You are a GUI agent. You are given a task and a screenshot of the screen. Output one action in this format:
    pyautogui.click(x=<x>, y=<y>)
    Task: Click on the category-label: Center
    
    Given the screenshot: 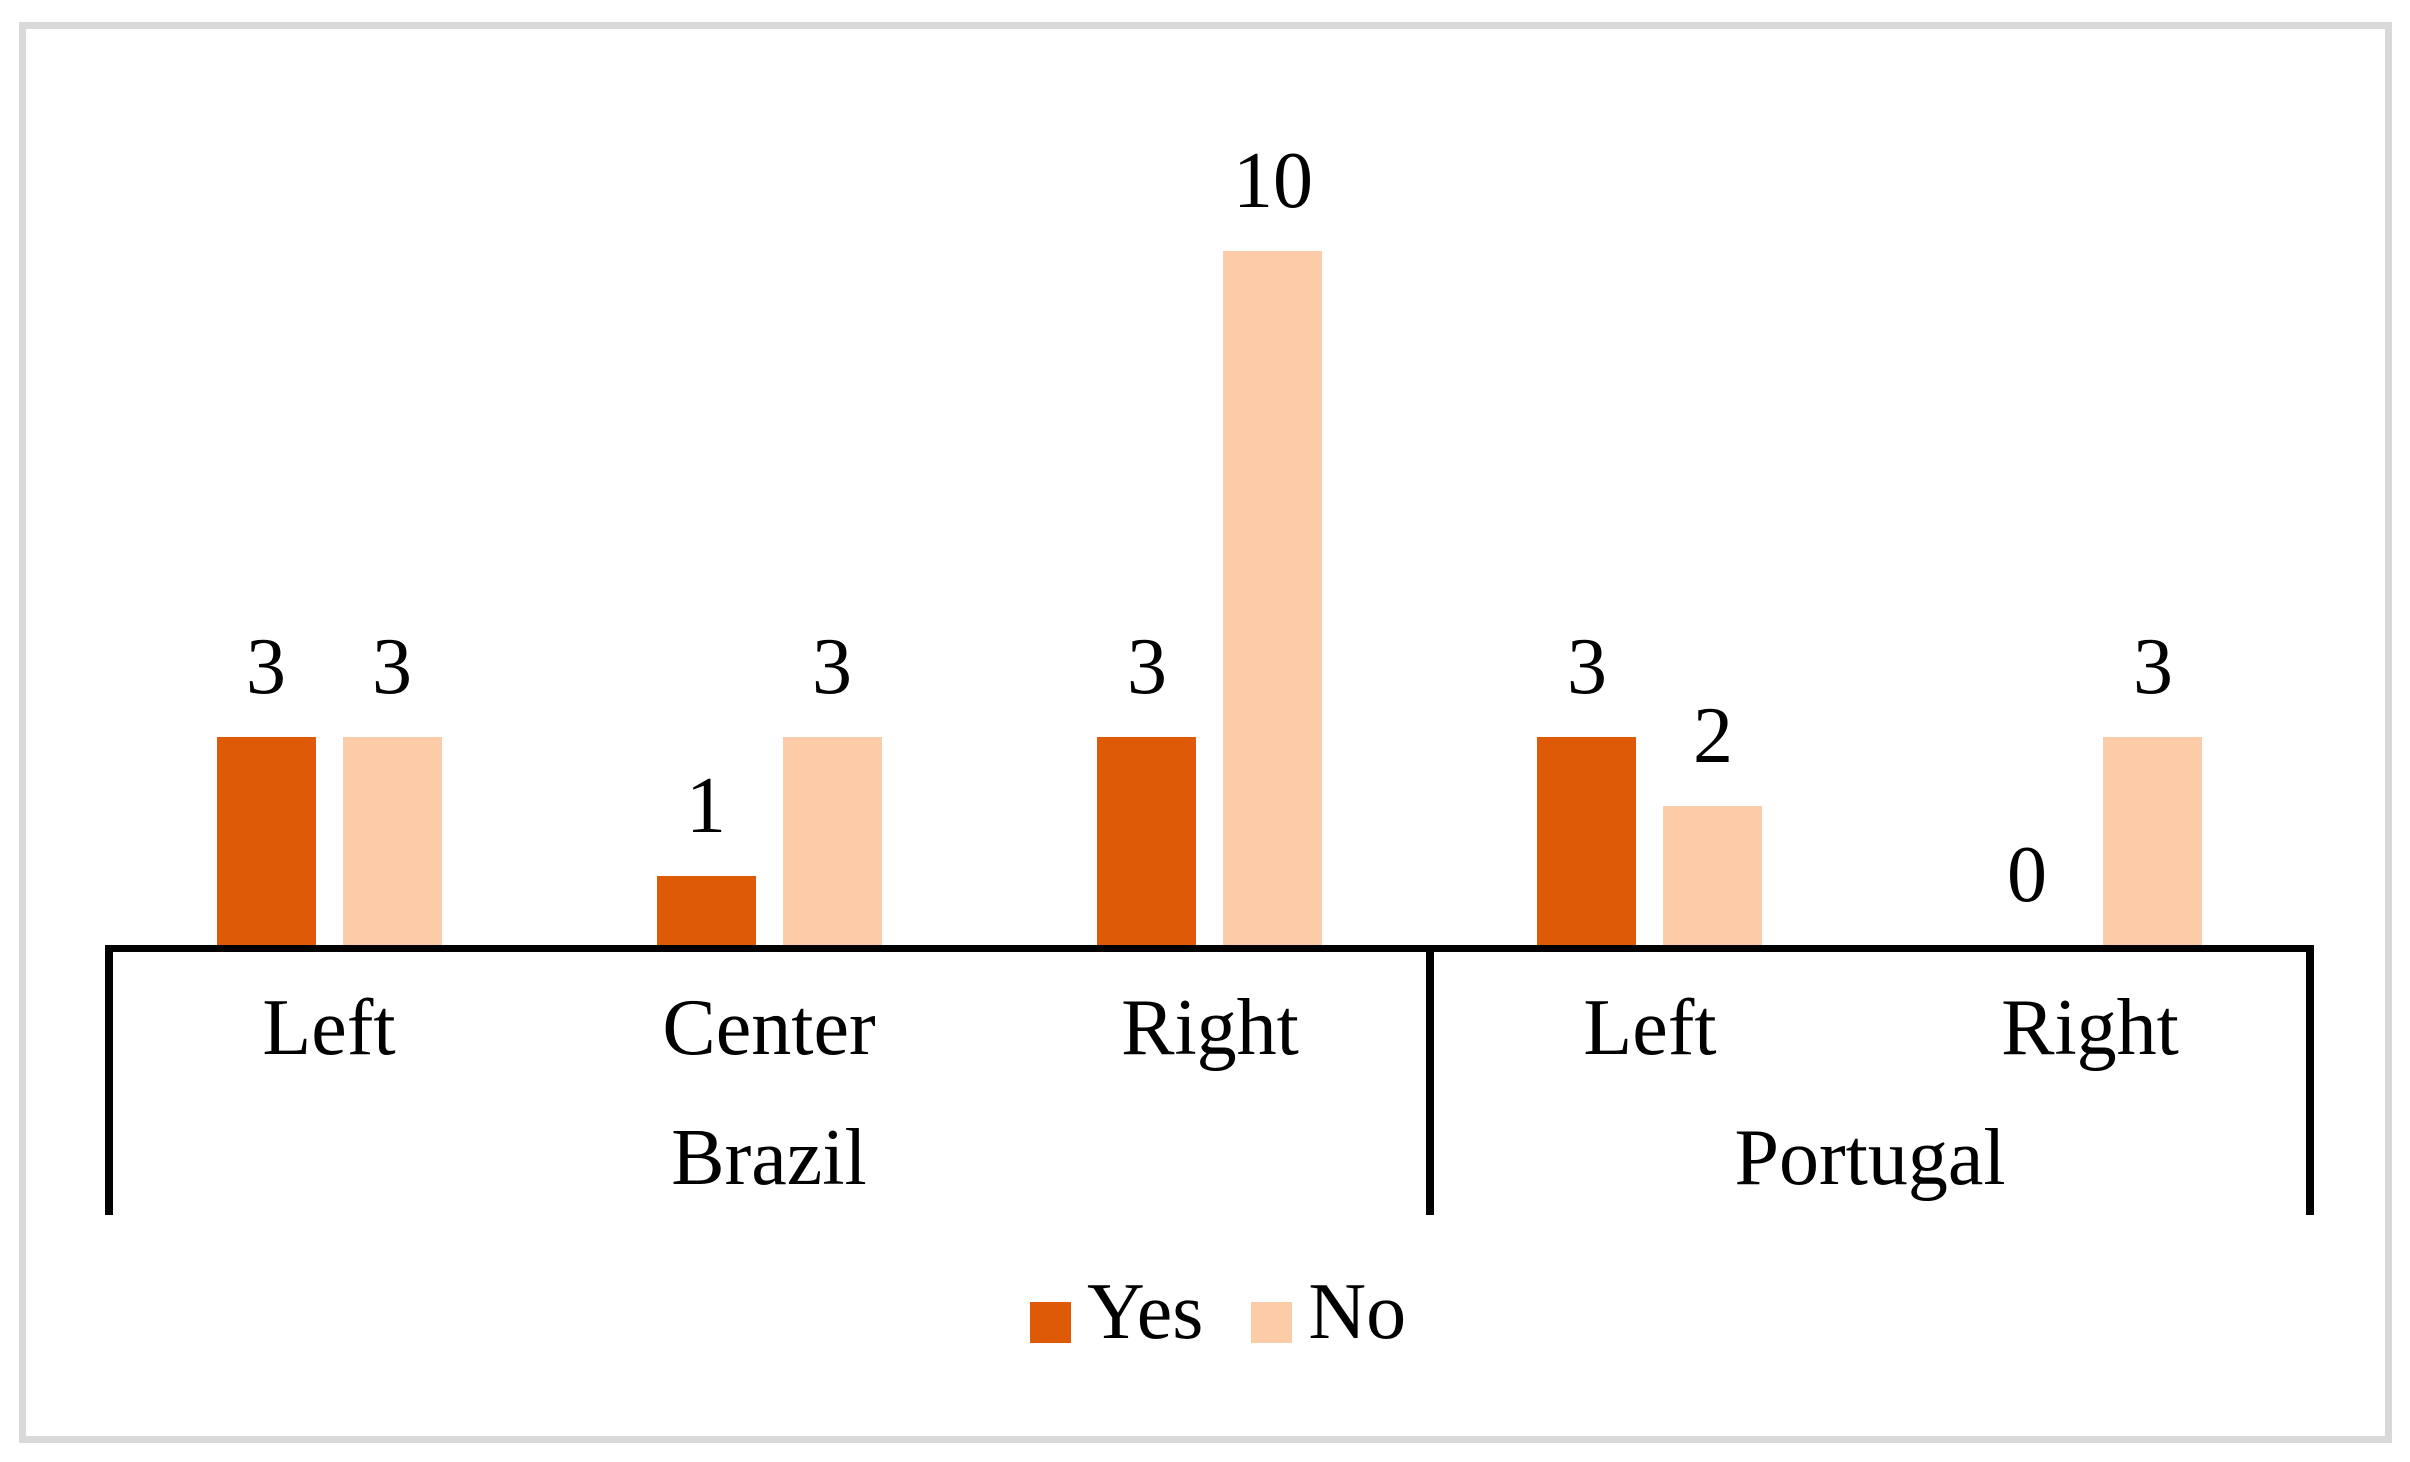 What is the action you would take?
    pyautogui.click(x=769, y=1028)
    